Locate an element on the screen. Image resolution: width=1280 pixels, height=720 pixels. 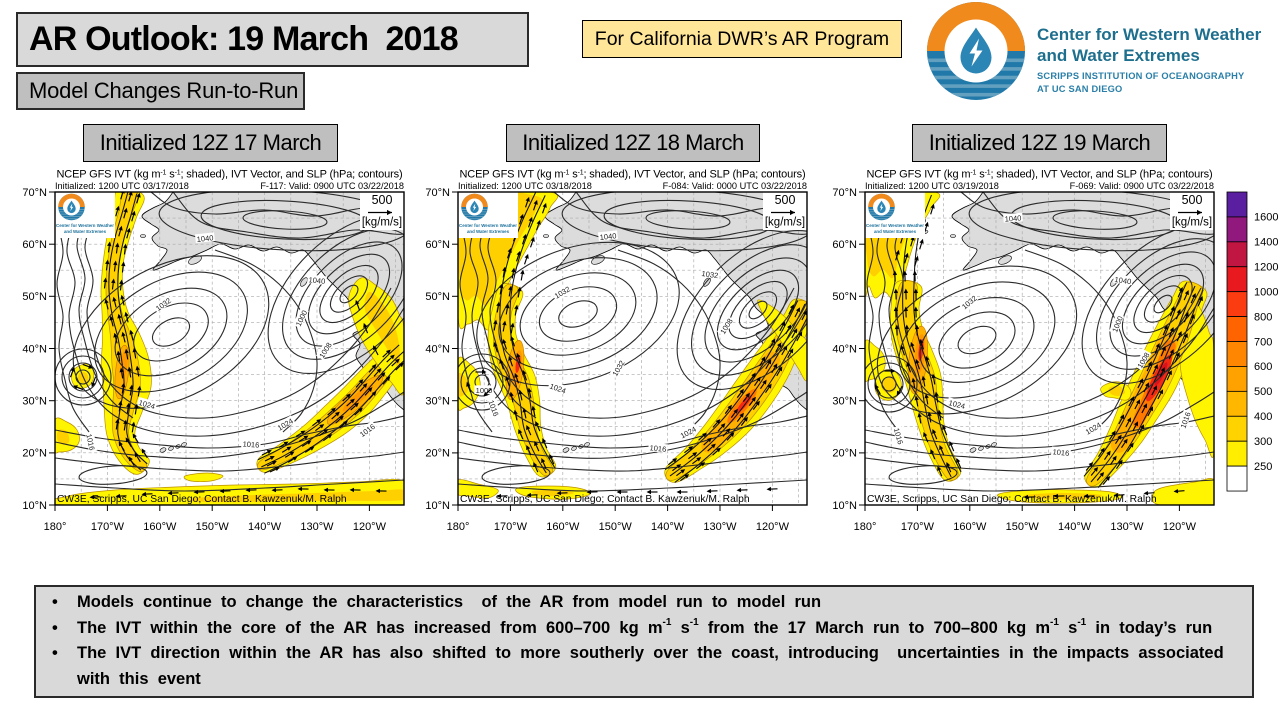
svg-text: 600 is located at coordinates (1263, 367).